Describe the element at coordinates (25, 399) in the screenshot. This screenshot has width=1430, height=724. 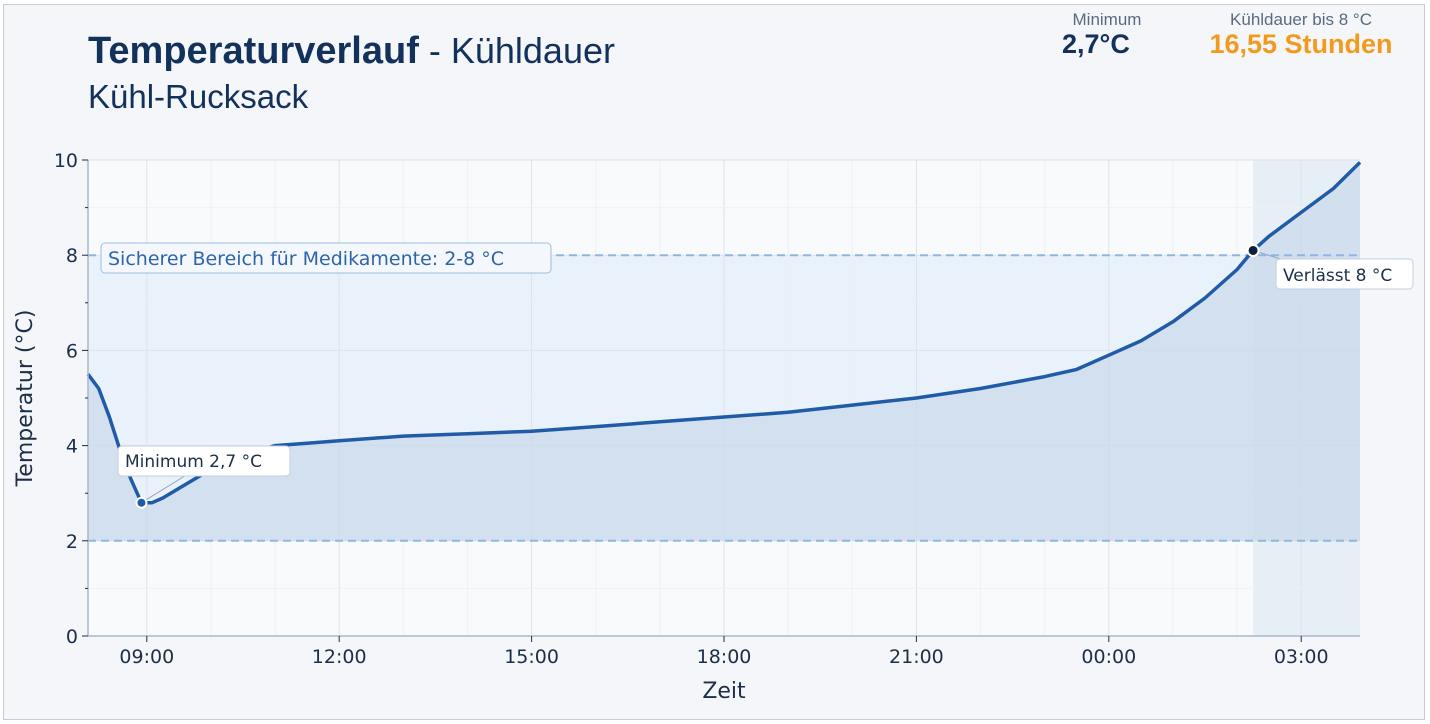
I see `y-axis-title: Temperatur (°C)` at that location.